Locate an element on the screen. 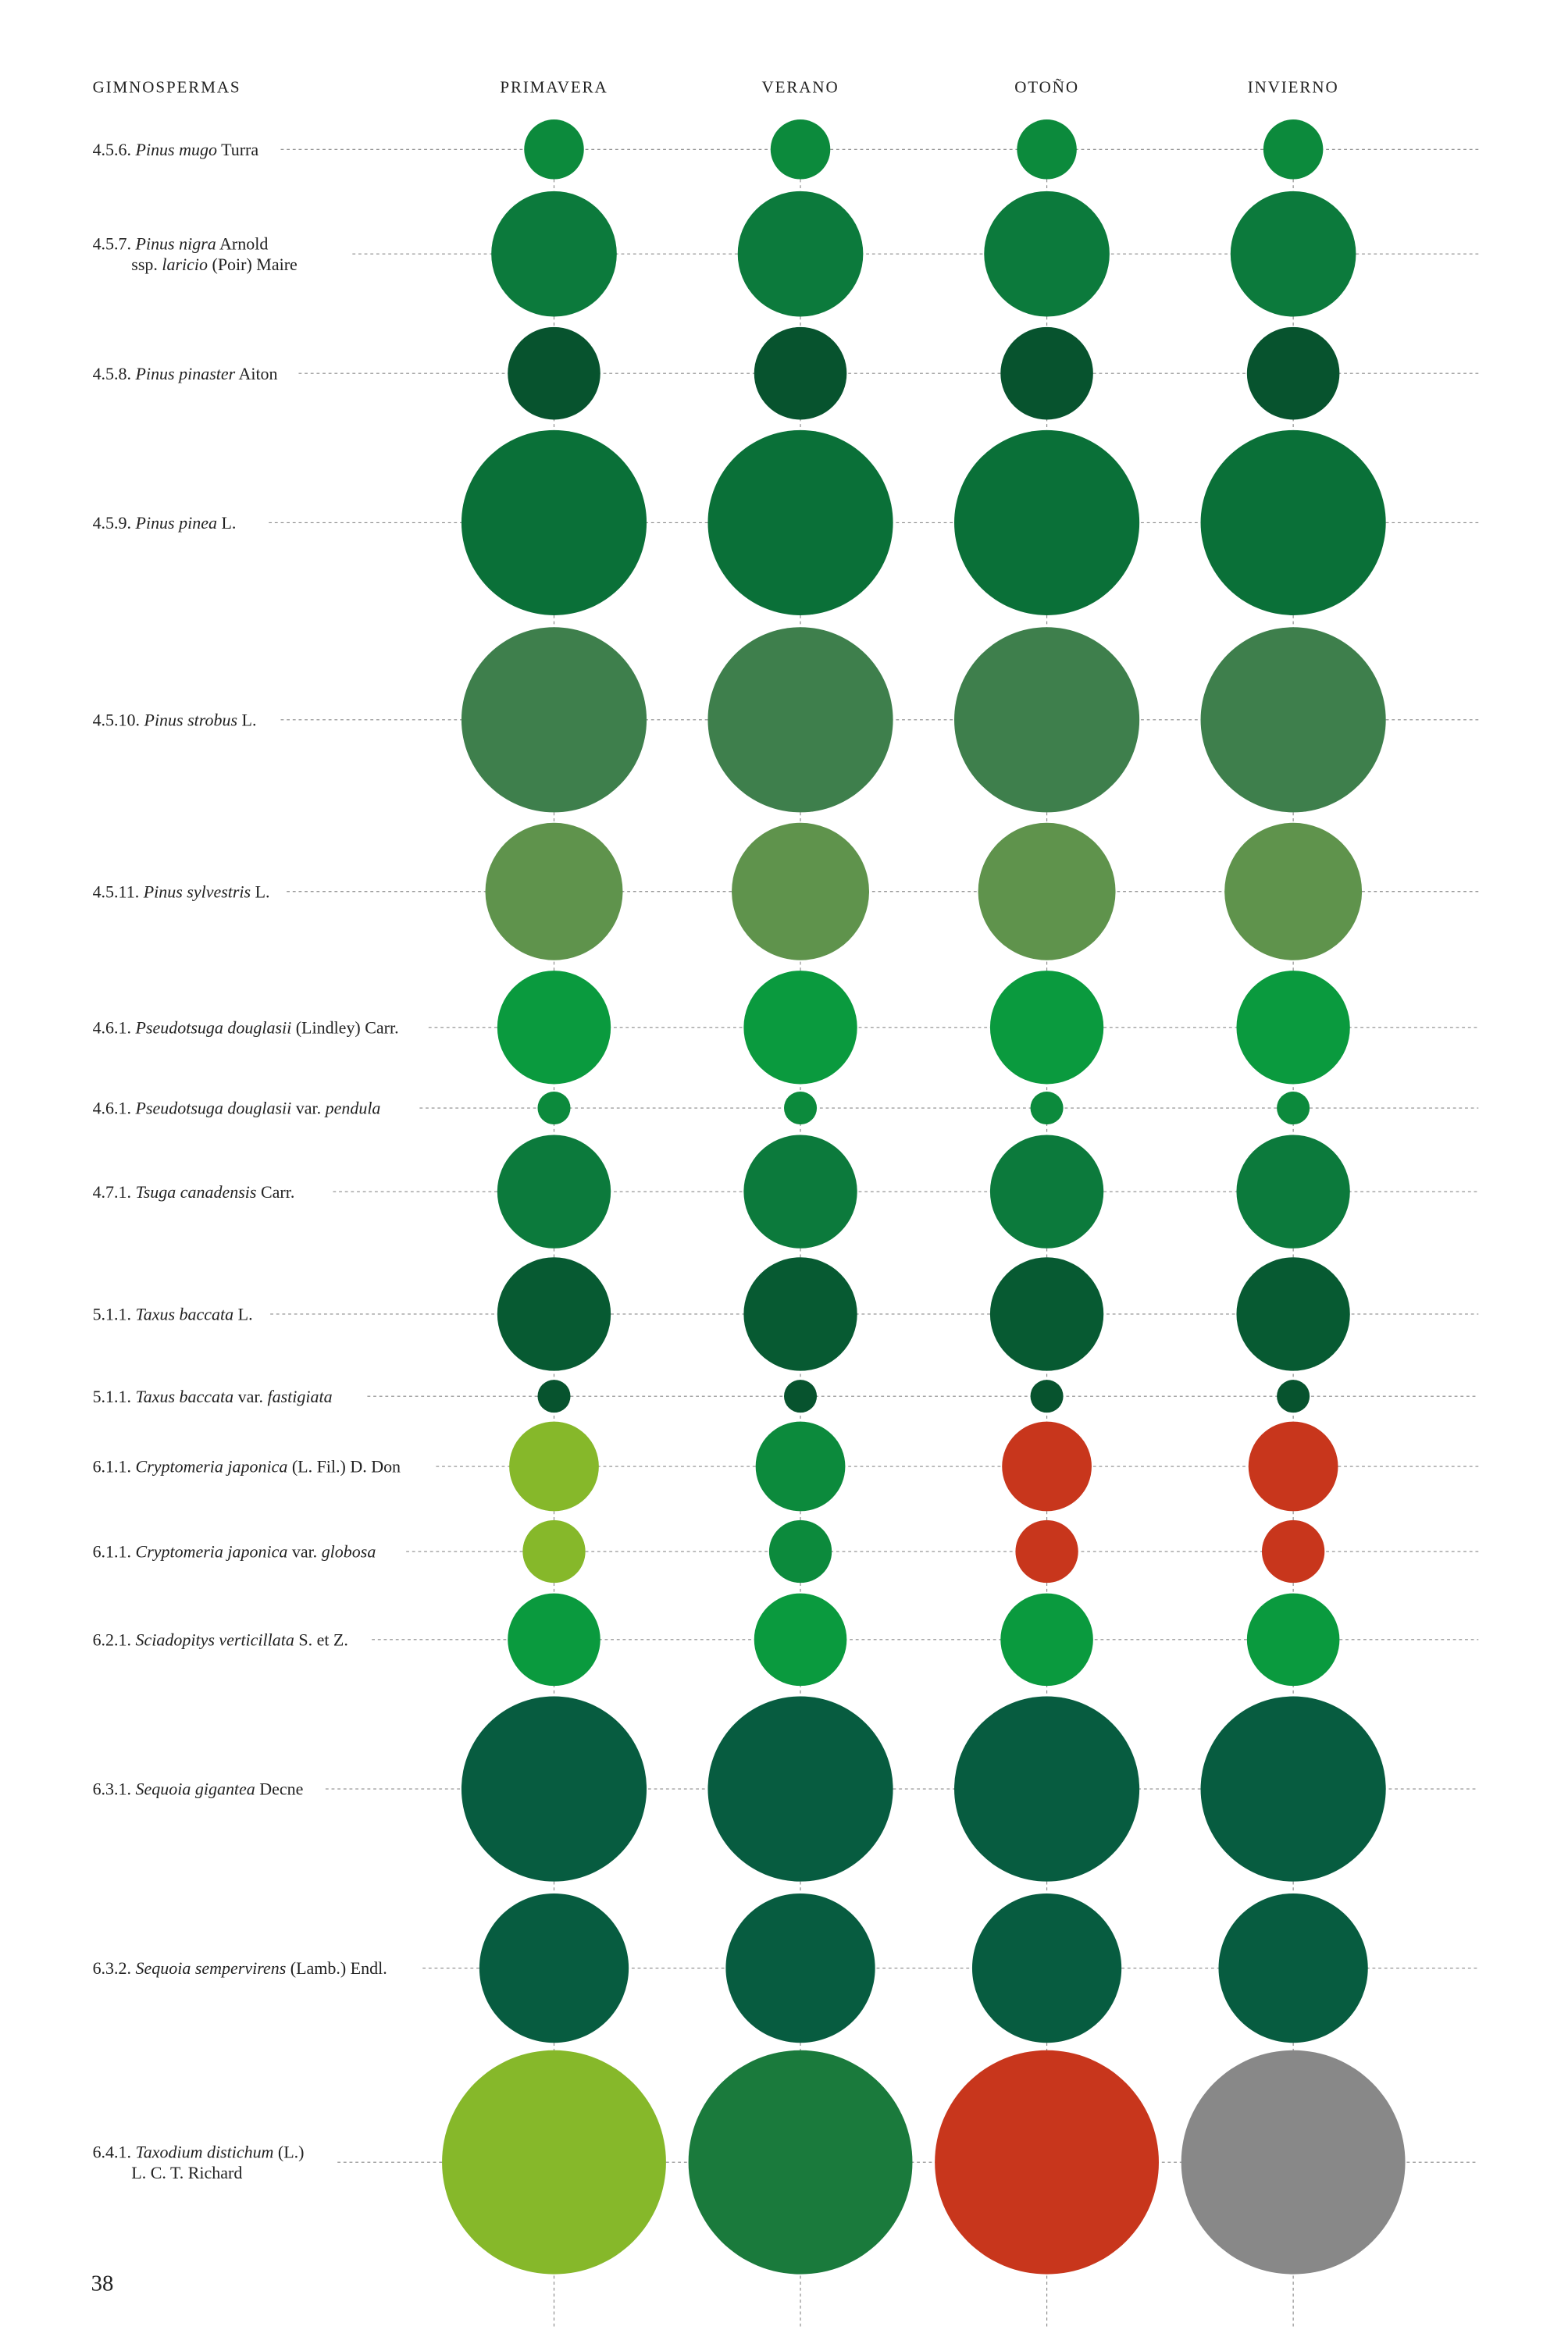 The height and width of the screenshot is (2337, 1568). row-label: 4.7.1. Tsuga canadensis Carr. is located at coordinates (194, 1192).